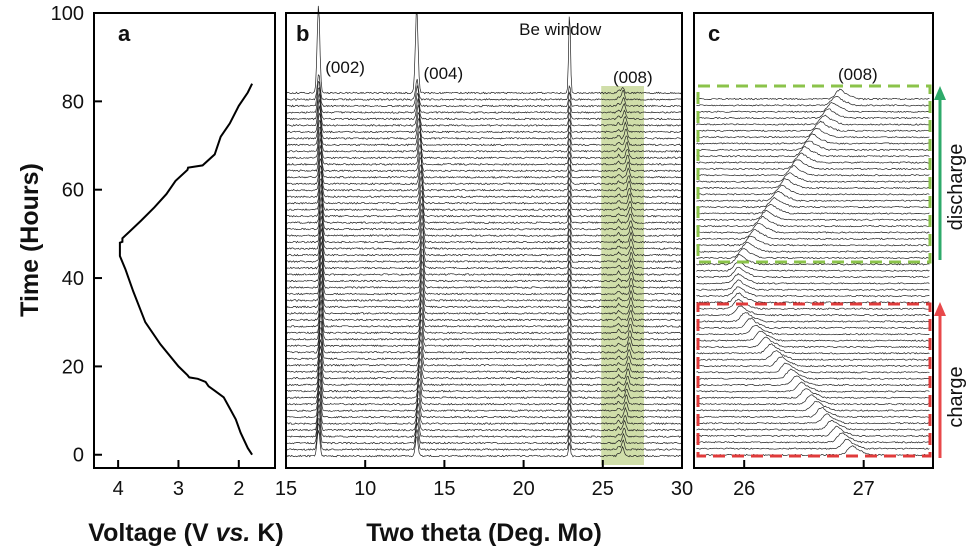  I want to click on panel-b-x-axis-title: Two theta (Deg. Mo), so click(484, 533).